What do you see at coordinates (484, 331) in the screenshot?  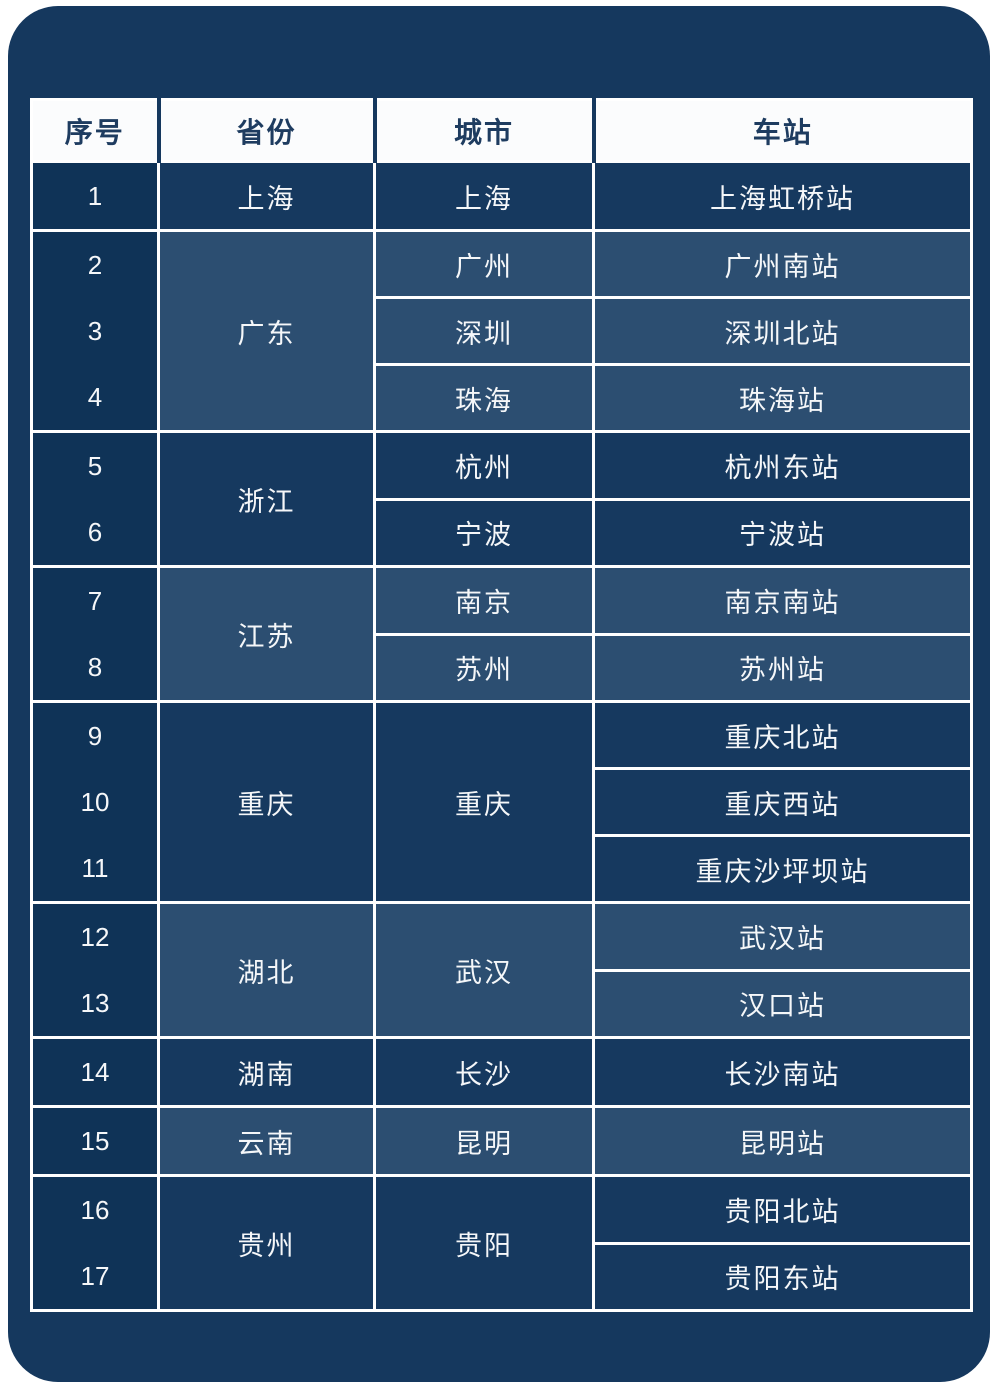 I see `city-cell: 深圳` at bounding box center [484, 331].